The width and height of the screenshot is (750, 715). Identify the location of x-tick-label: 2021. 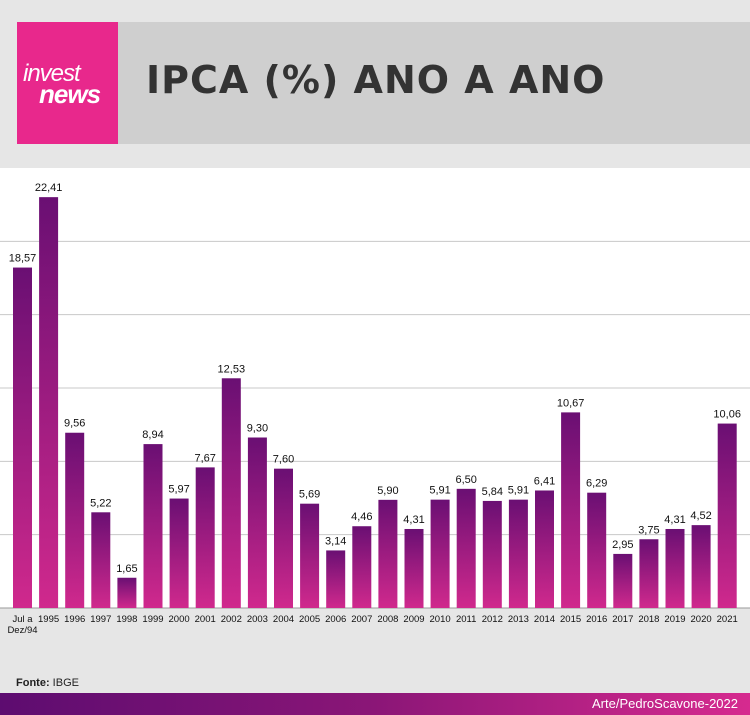
(727, 619).